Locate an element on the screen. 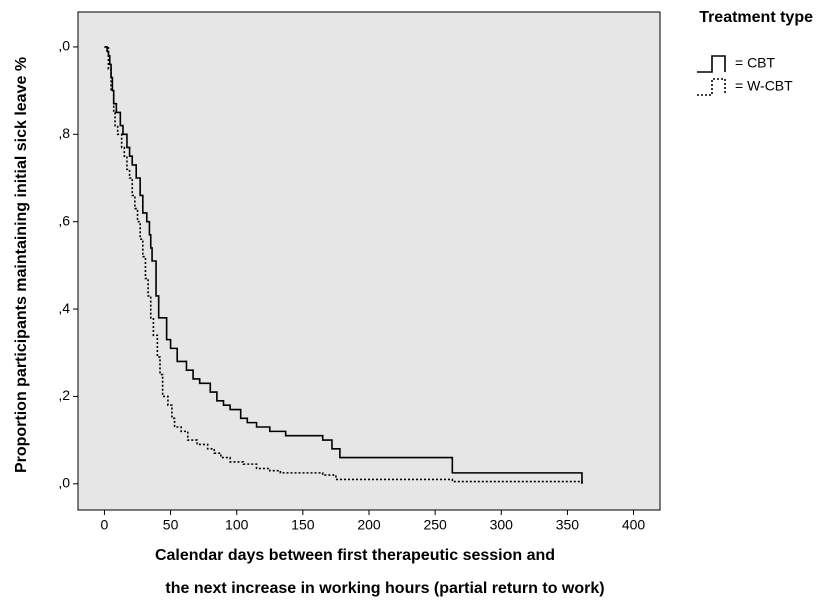 The height and width of the screenshot is (607, 816). x-tick-label: 200 is located at coordinates (369, 525).